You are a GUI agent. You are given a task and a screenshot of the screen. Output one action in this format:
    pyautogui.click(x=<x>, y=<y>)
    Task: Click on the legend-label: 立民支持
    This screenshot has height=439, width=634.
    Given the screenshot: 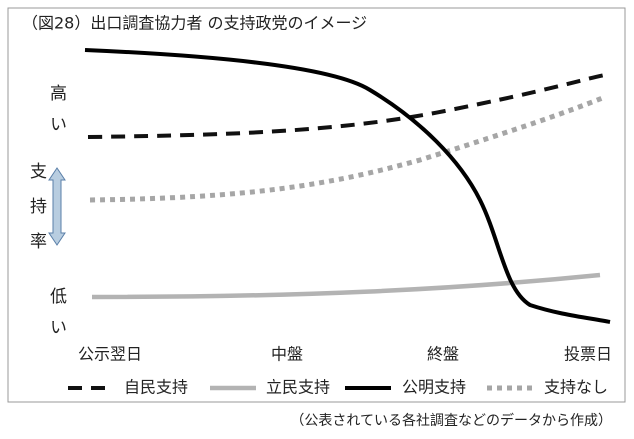 What is the action you would take?
    pyautogui.click(x=298, y=387)
    